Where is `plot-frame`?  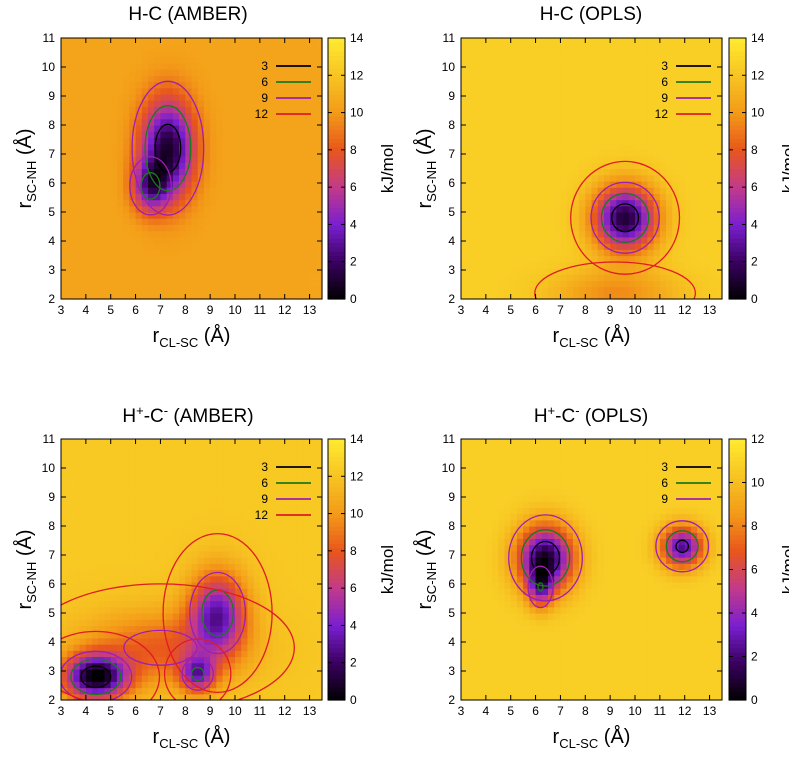 plot-frame is located at coordinates (191, 168).